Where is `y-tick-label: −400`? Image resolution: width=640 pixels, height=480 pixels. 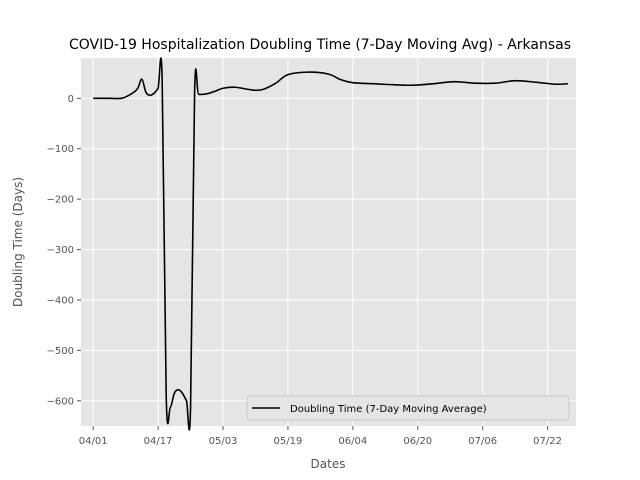
y-tick-label: −400 is located at coordinates (60, 300).